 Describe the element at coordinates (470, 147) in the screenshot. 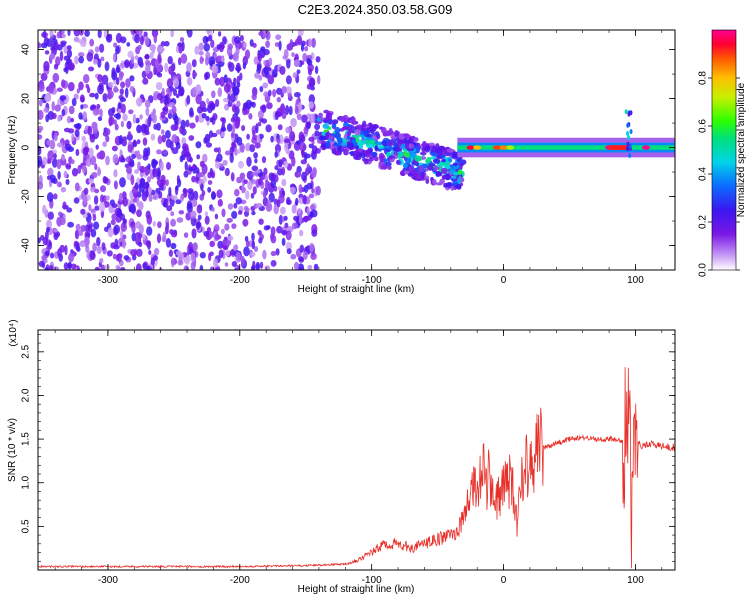

I see `signal-peak` at that location.